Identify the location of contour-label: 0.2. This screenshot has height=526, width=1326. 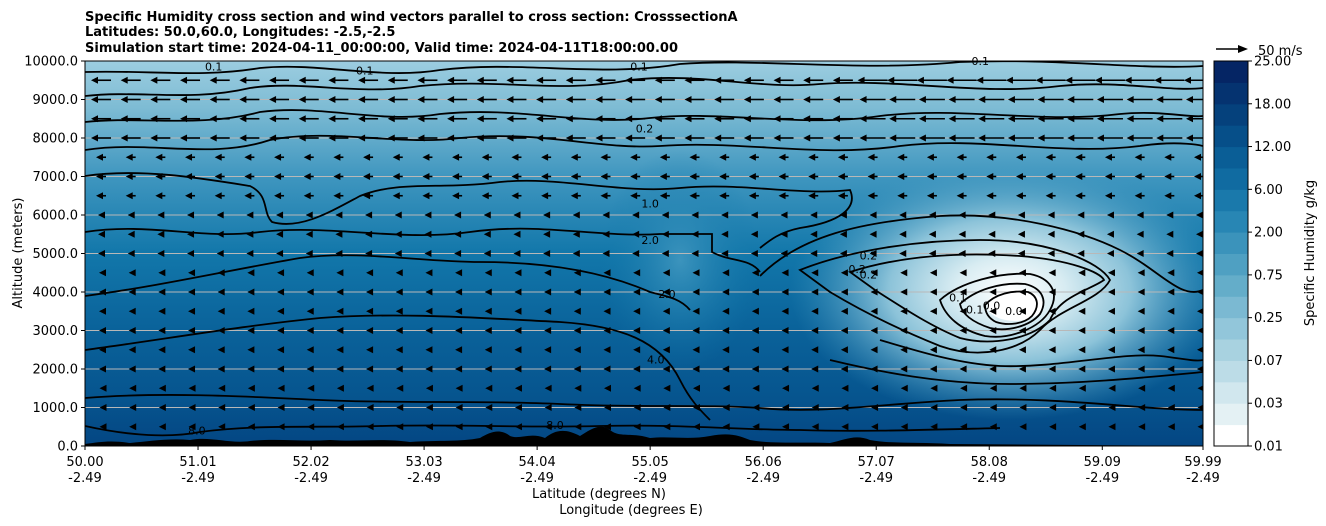
(869, 255).